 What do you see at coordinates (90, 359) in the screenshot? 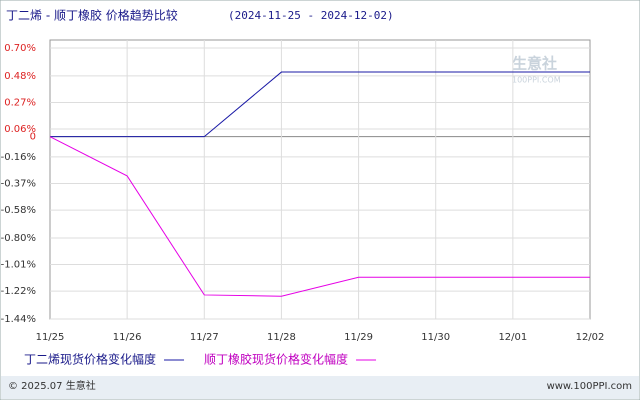
I see `legend-label: 丁二烯现货价格变化幅度` at bounding box center [90, 359].